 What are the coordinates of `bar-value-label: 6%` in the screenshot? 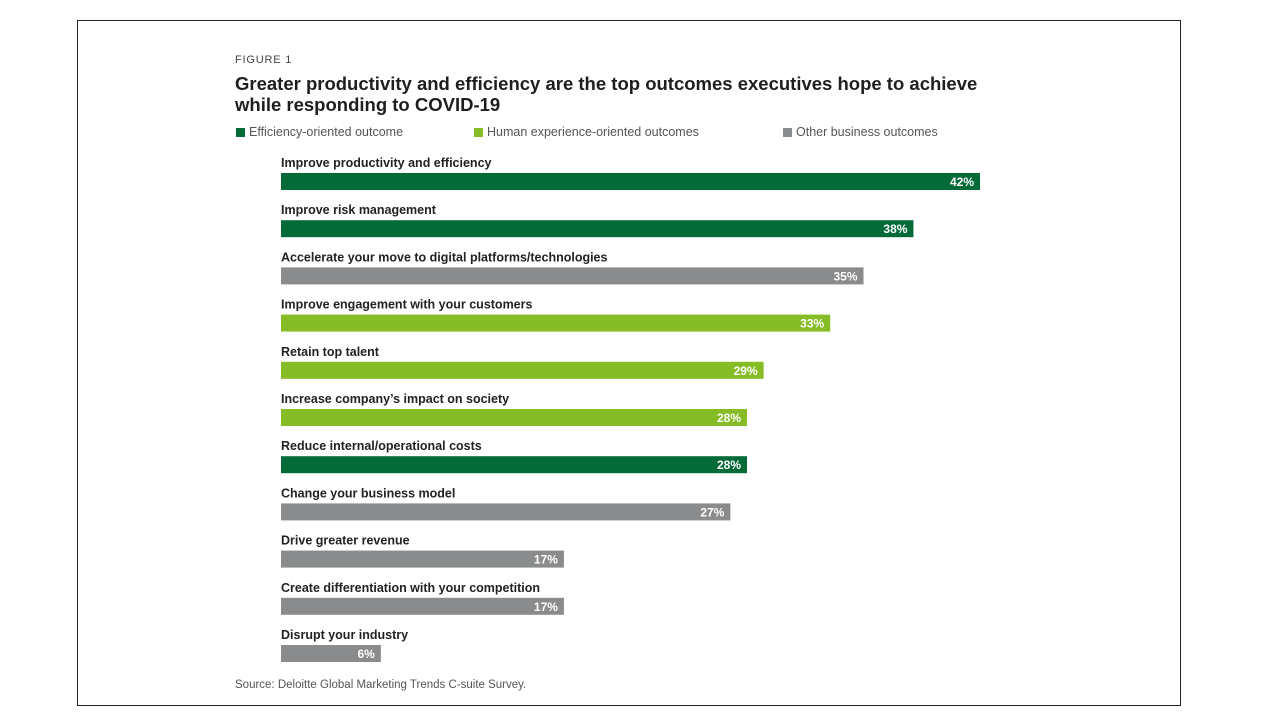 It's located at (367, 654).